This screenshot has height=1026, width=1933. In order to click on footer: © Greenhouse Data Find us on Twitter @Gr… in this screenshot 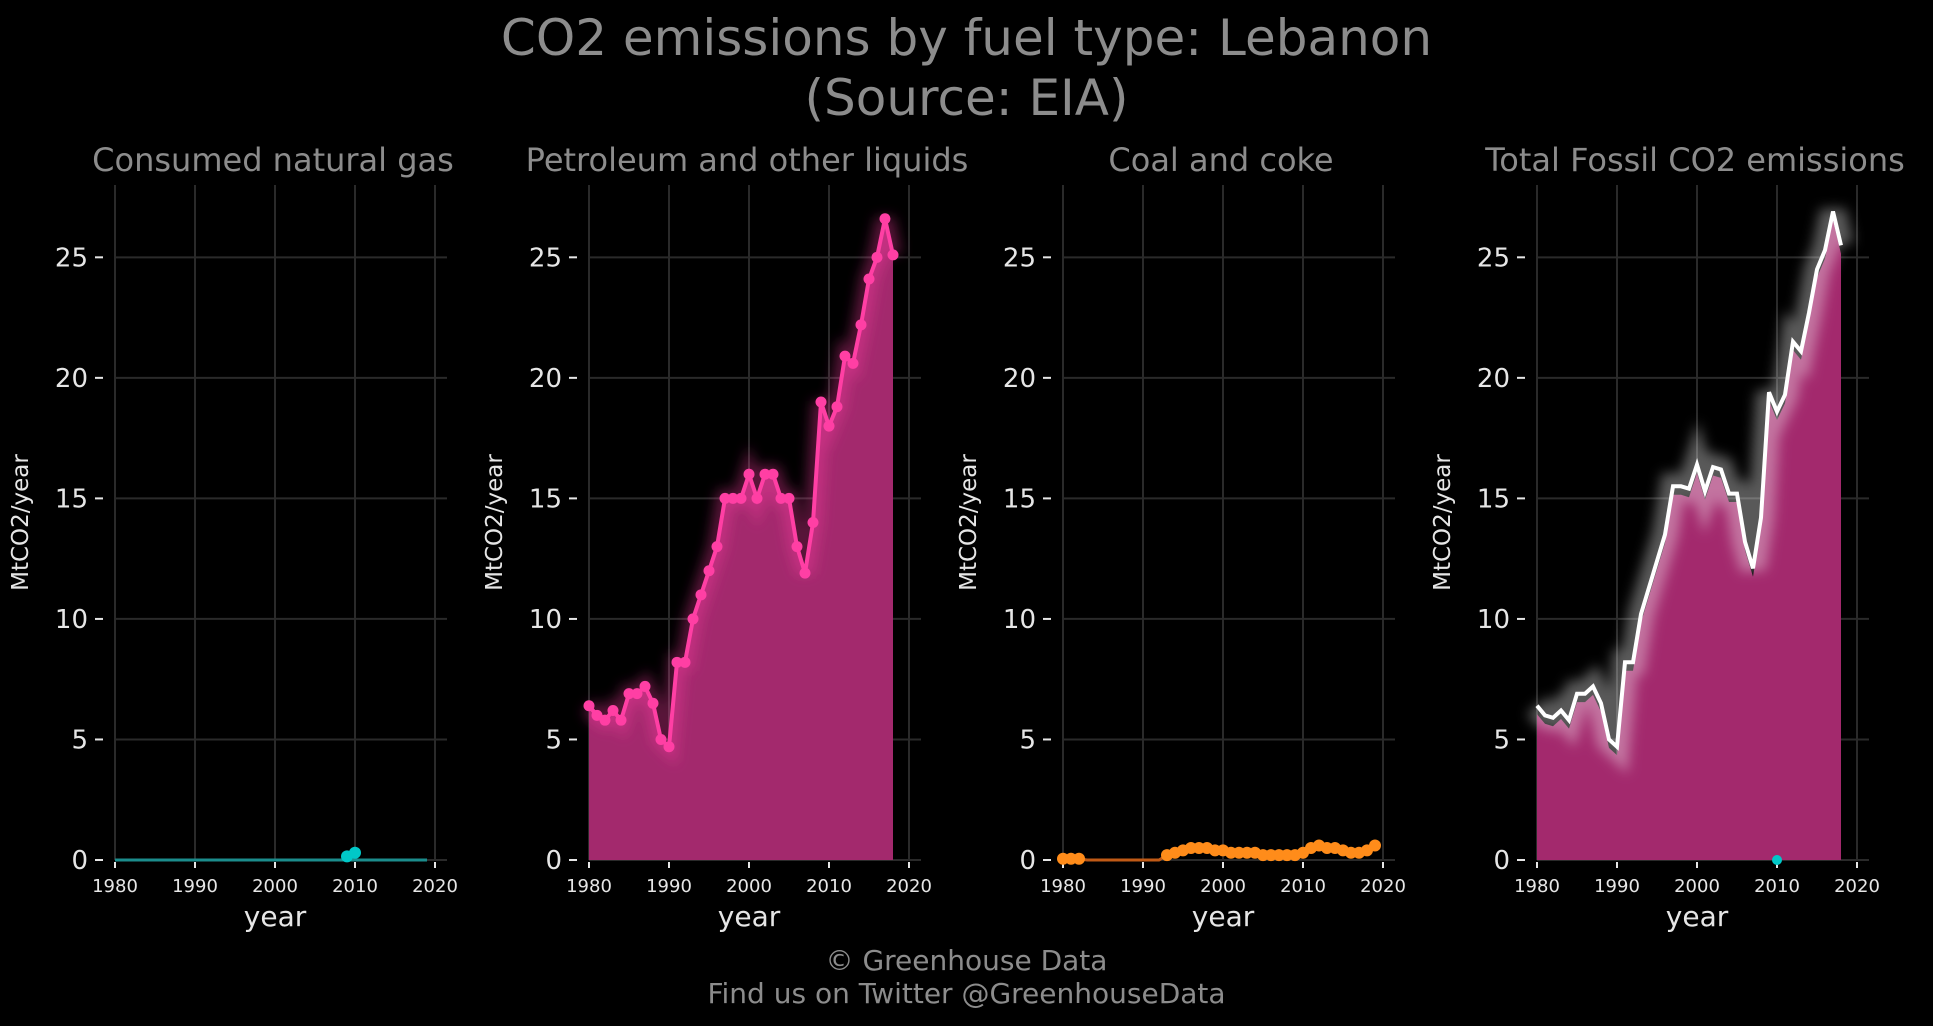, I will do `click(966, 977)`.